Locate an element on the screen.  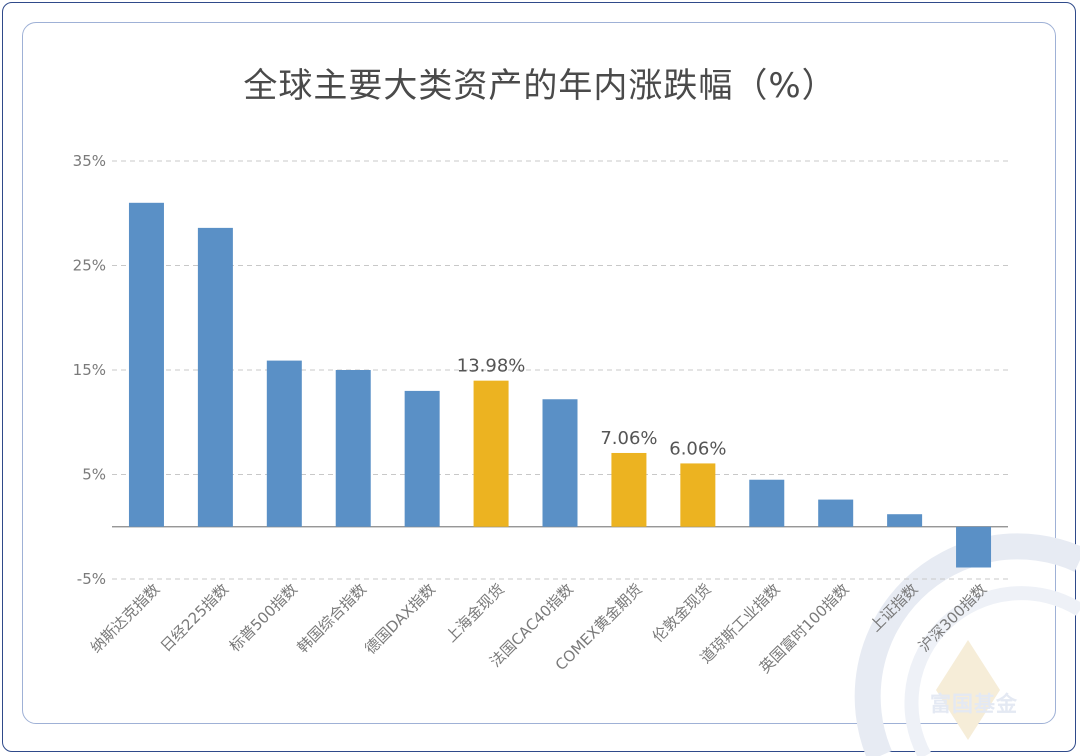
y-tick-label: 15% is located at coordinates (89, 370).